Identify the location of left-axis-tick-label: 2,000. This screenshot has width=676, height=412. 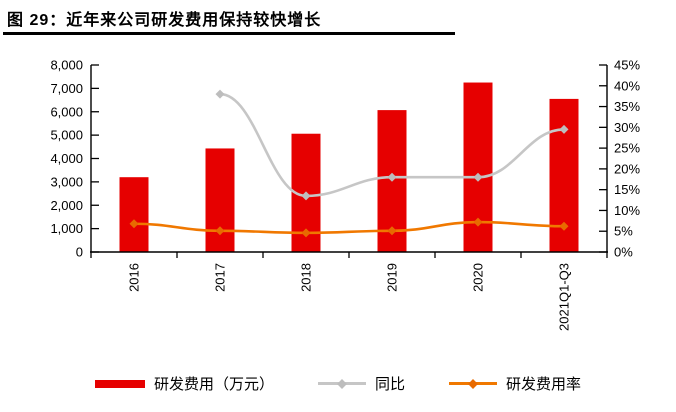
(66, 205).